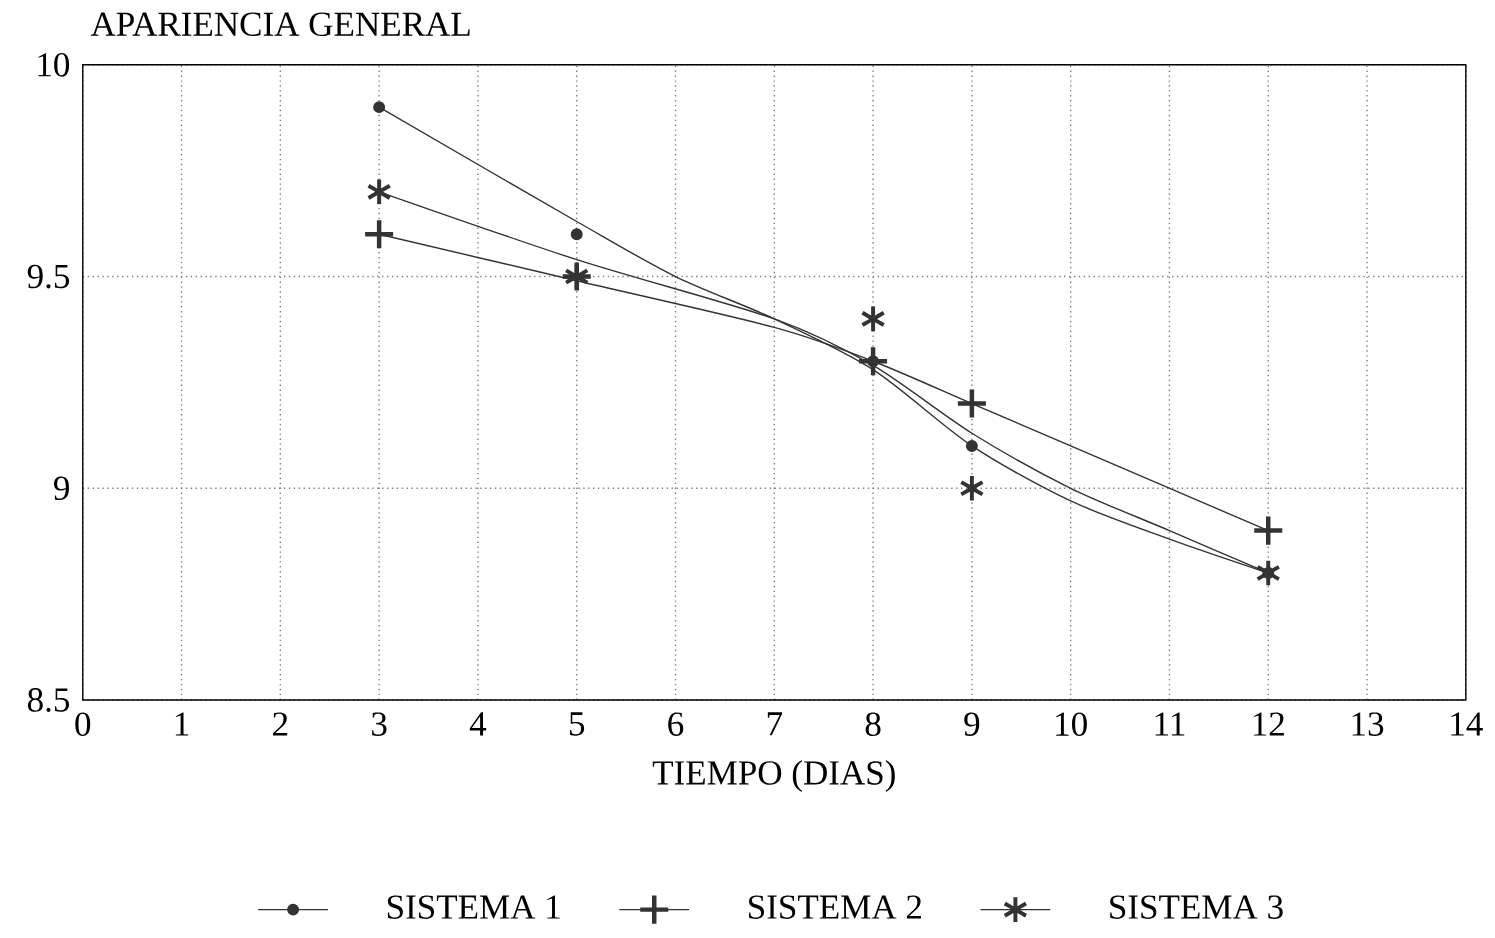 This screenshot has height=938, width=1495. I want to click on x-tick-label: 2, so click(280, 724).